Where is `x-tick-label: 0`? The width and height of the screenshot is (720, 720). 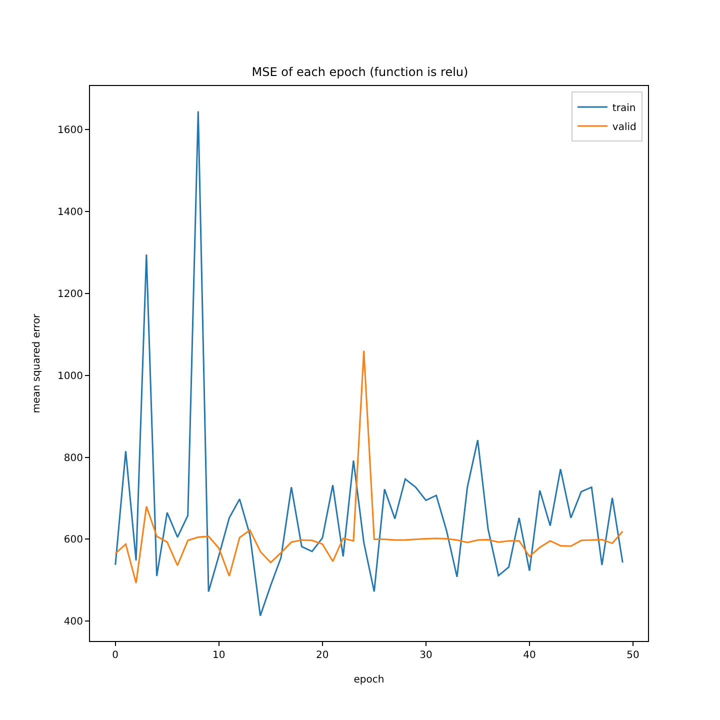 x-tick-label: 0 is located at coordinates (115, 655).